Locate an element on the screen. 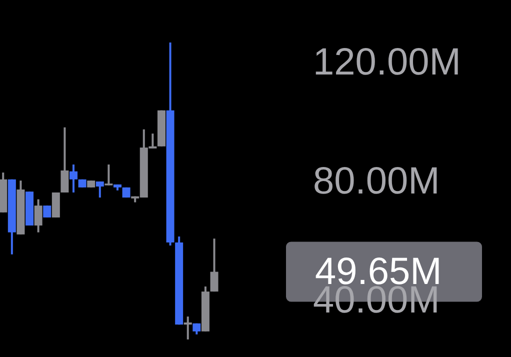  y-tick-label: 80.00M is located at coordinates (376, 181).